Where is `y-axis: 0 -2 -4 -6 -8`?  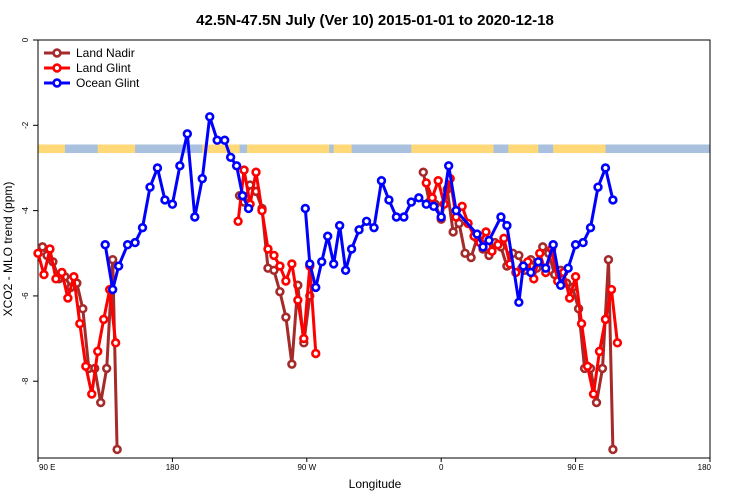
y-axis: 0 -2 -4 -6 -8 is located at coordinates (29, 211).